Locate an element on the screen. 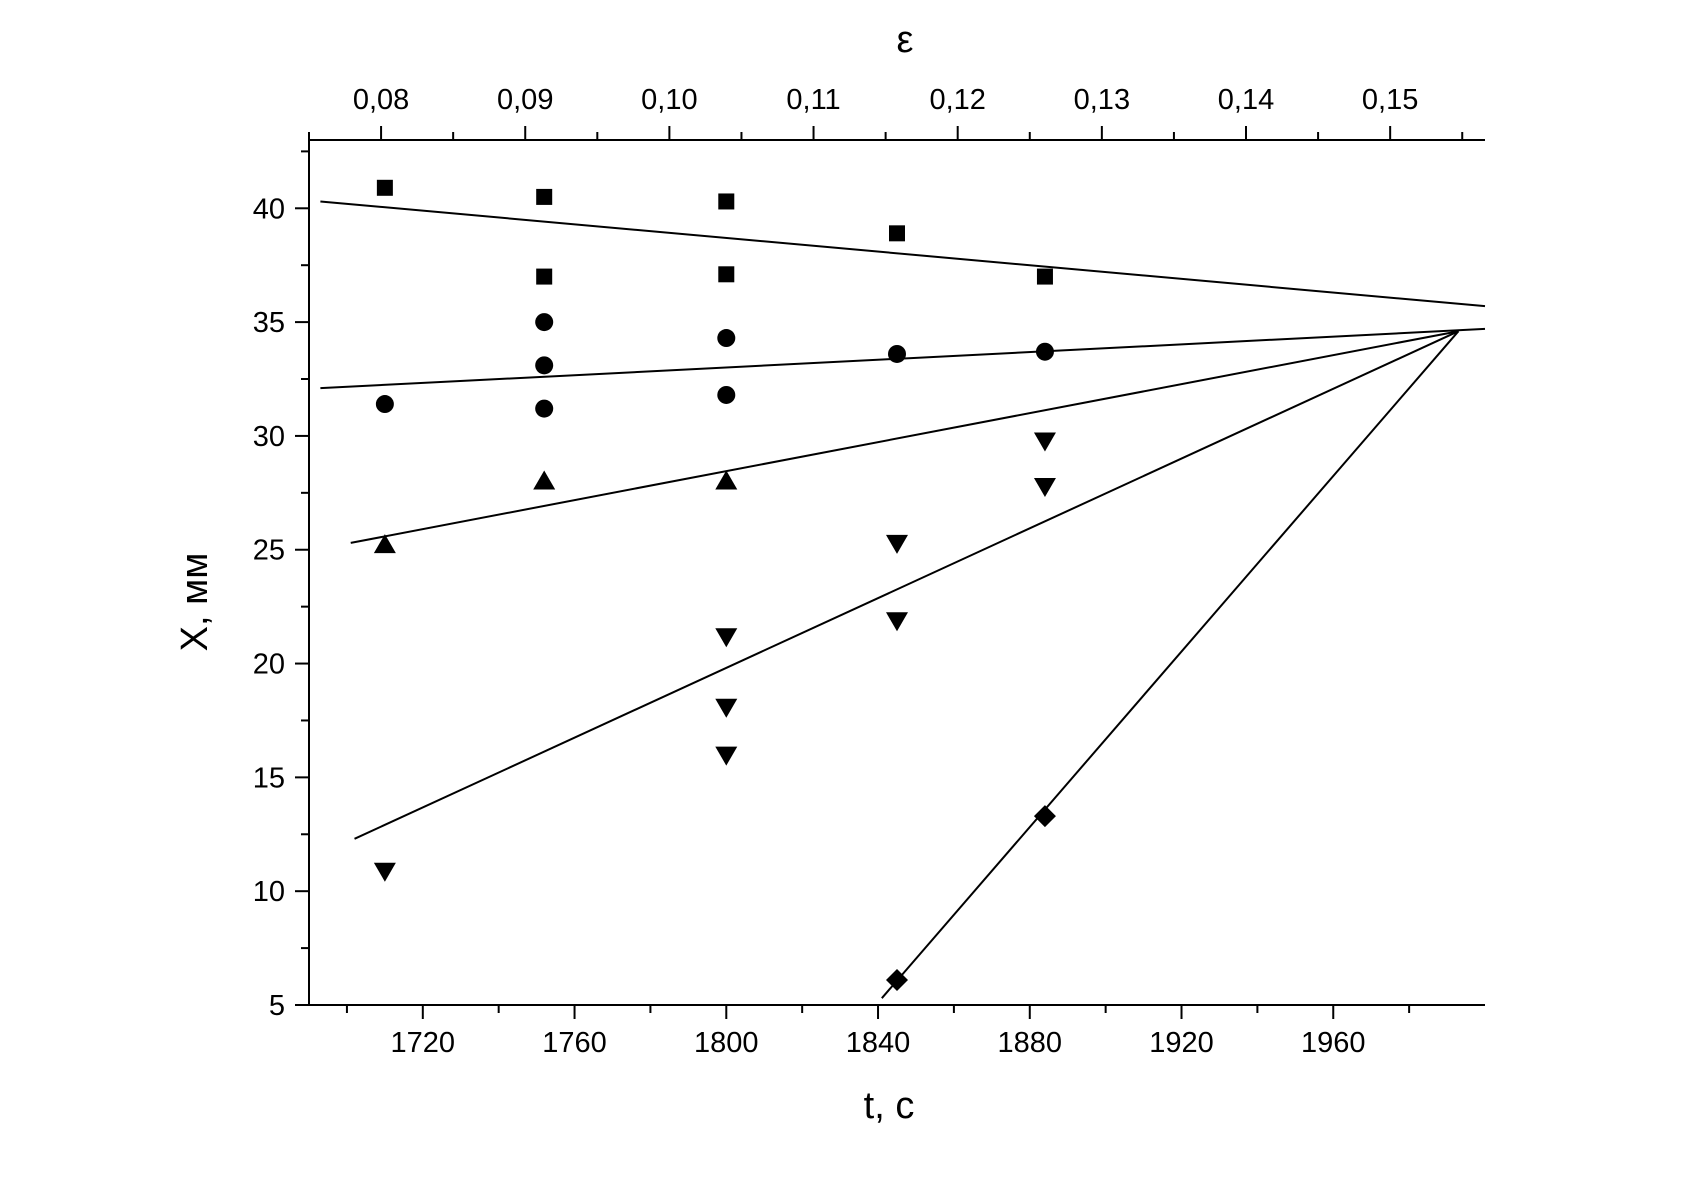 The height and width of the screenshot is (1193, 1706). x-tick-label: 1760 is located at coordinates (574, 1043).